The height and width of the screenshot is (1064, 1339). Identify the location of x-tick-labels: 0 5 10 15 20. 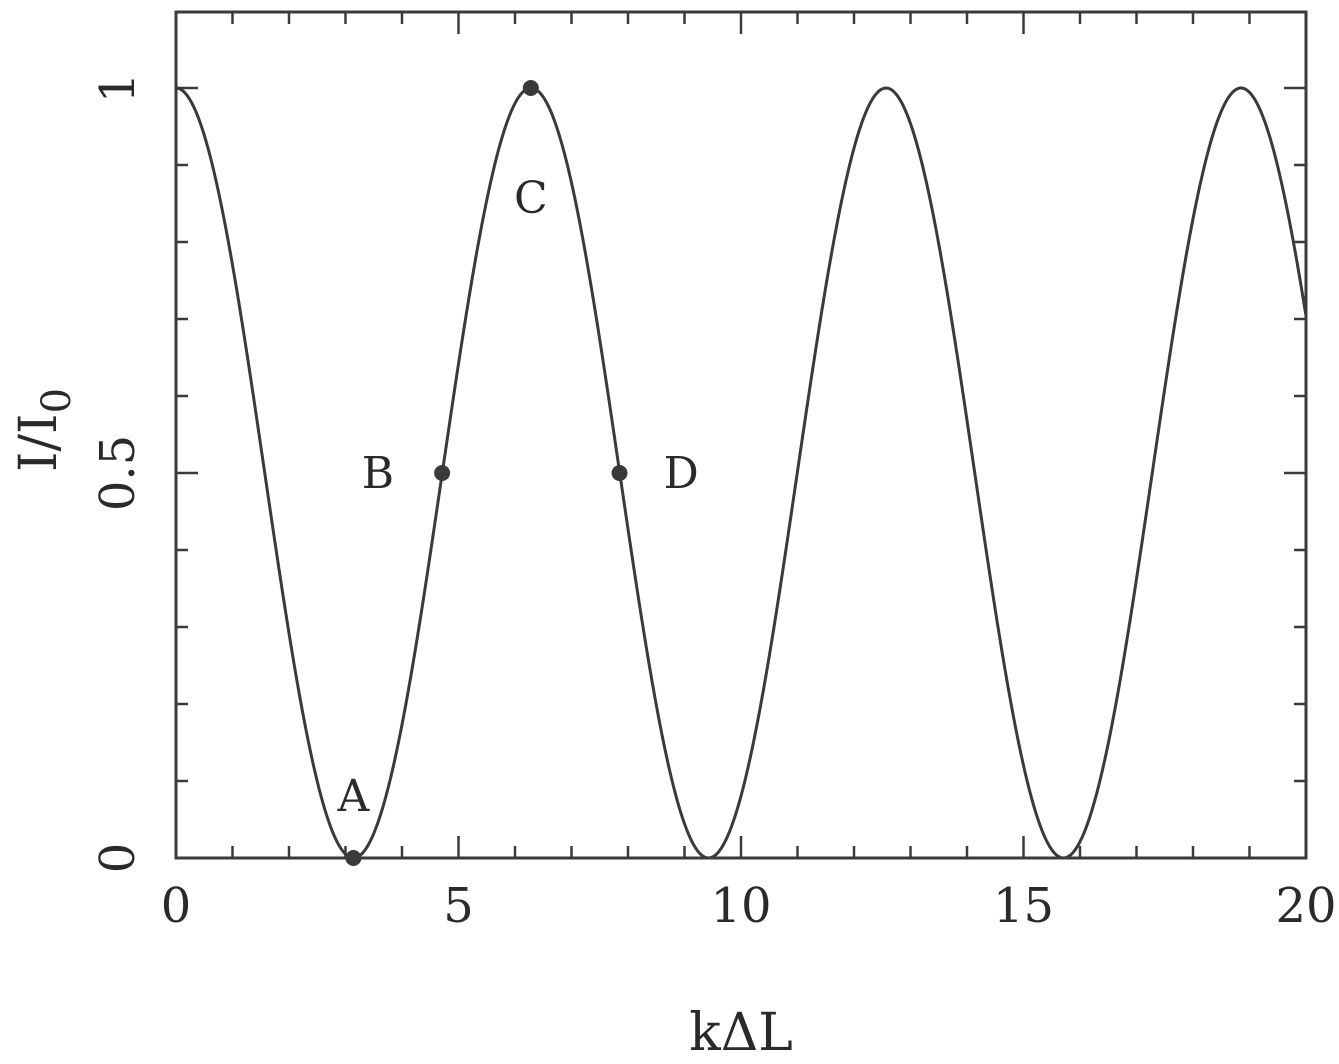
(749, 906).